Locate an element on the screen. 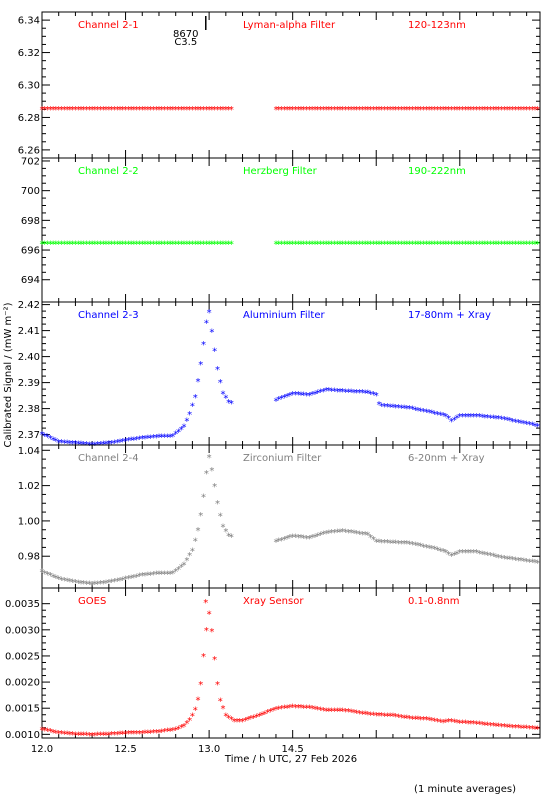 Image resolution: width=550 pixels, height=800 pixels. y-tick-label: 0.0030 is located at coordinates (22, 630).